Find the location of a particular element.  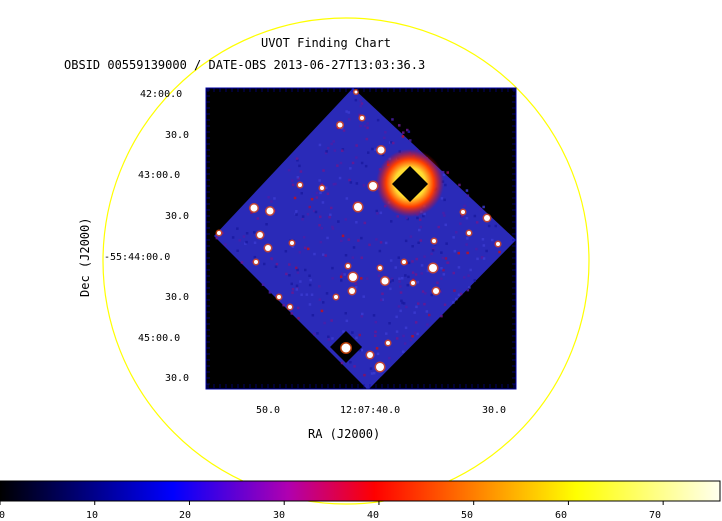

colorbar-tick-label: 40 is located at coordinates (373, 515).